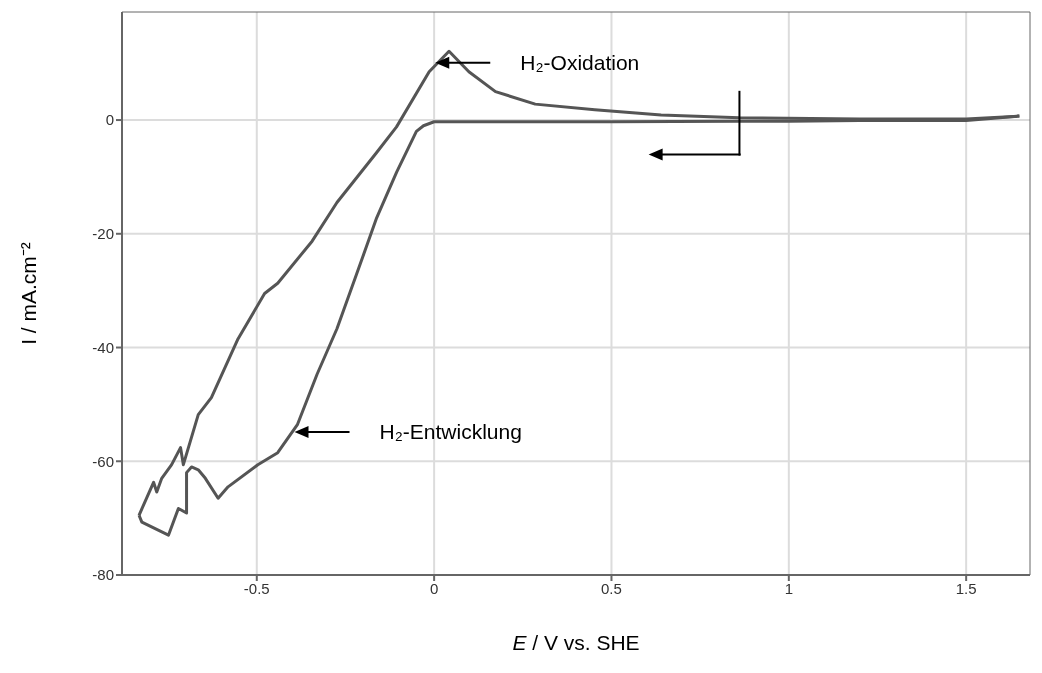 The width and height of the screenshot is (1042, 673). What do you see at coordinates (256, 588) in the screenshot?
I see `x-tick-label: -0.5` at bounding box center [256, 588].